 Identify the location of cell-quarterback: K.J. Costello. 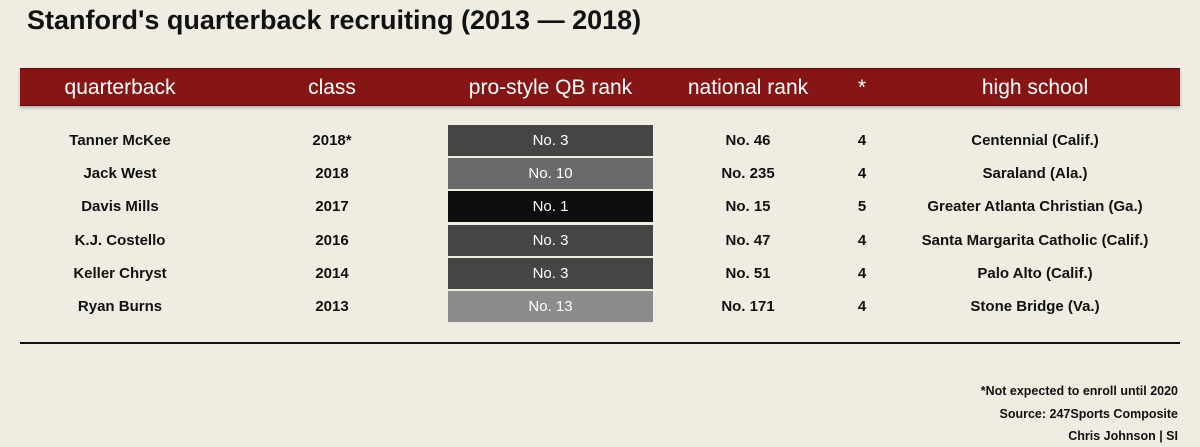
(120, 240).